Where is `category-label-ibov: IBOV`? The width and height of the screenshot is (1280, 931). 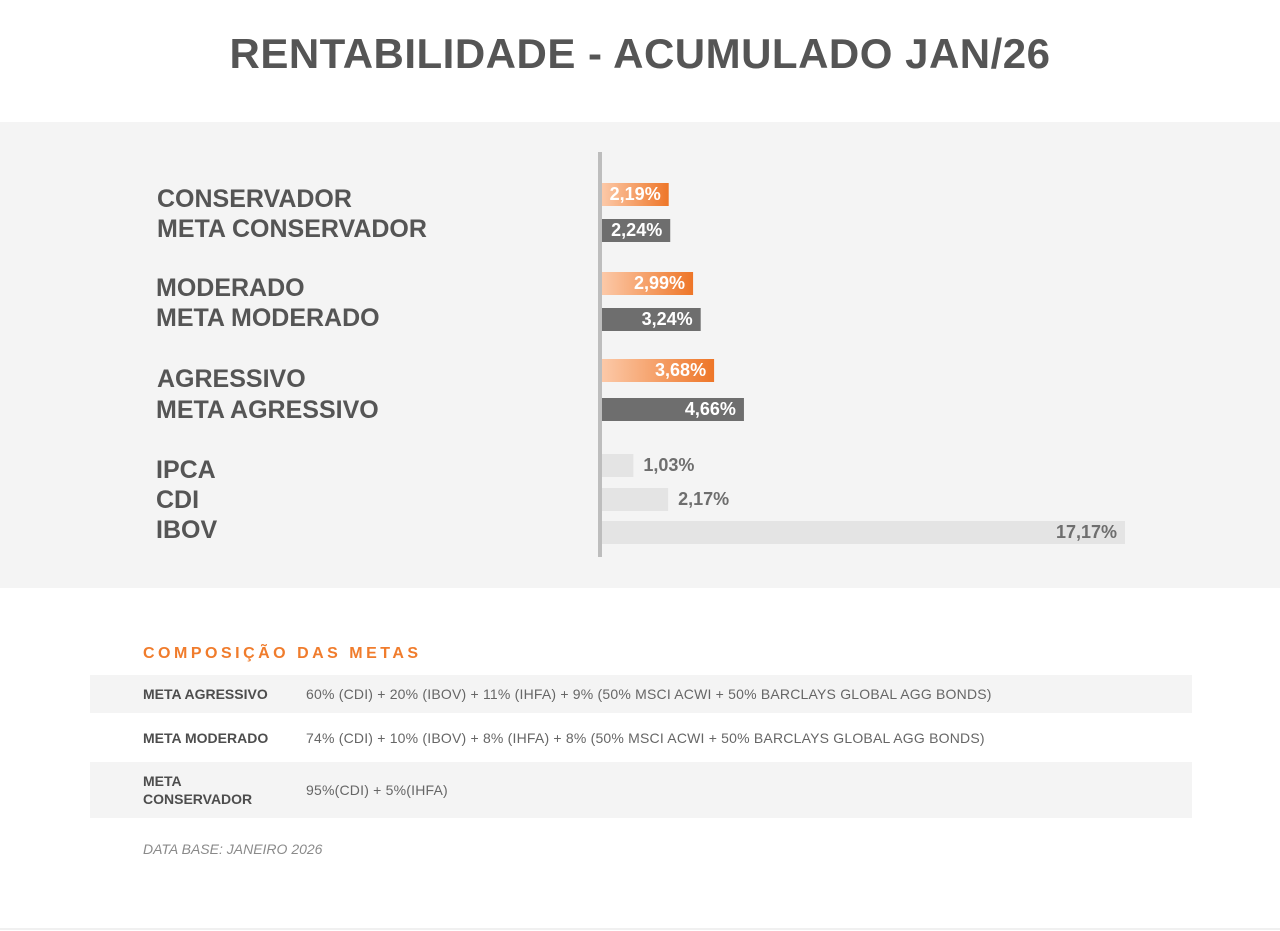
category-label-ibov: IBOV is located at coordinates (186, 530).